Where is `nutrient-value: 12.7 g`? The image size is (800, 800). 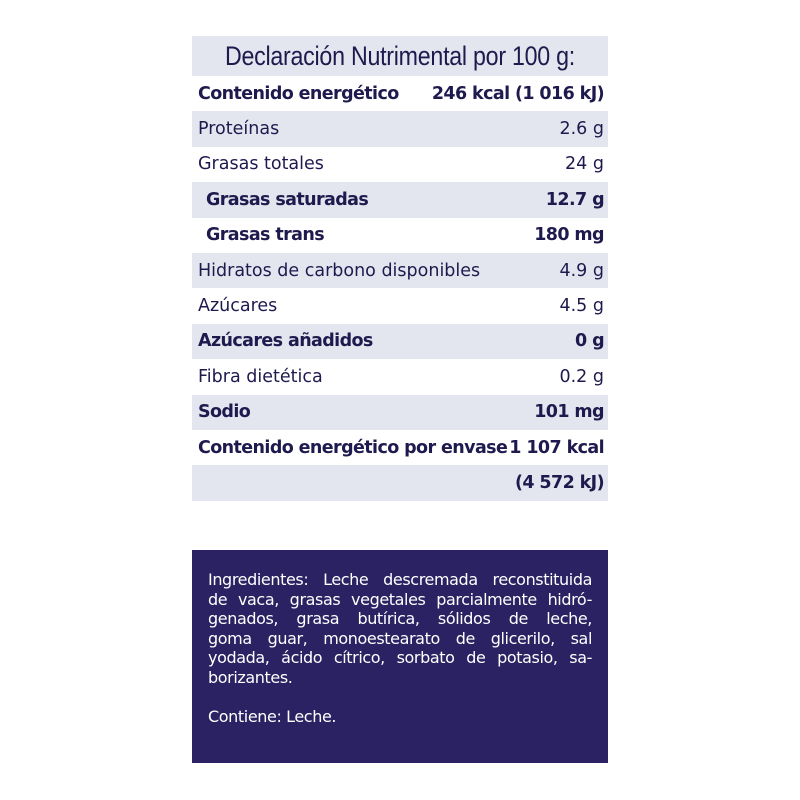
nutrient-value: 12.7 g is located at coordinates (575, 199).